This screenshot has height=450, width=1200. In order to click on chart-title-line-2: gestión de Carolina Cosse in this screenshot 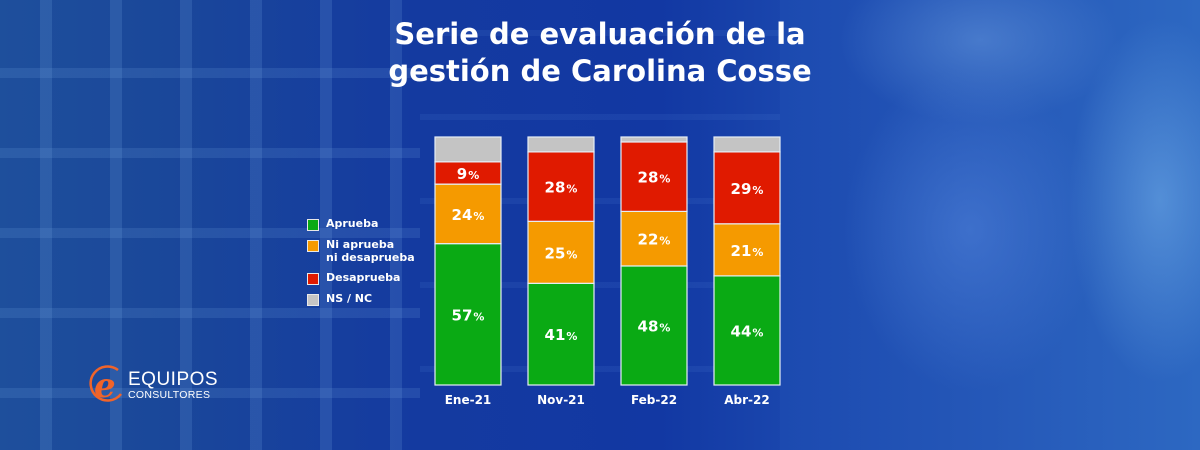, I will do `click(600, 71)`.